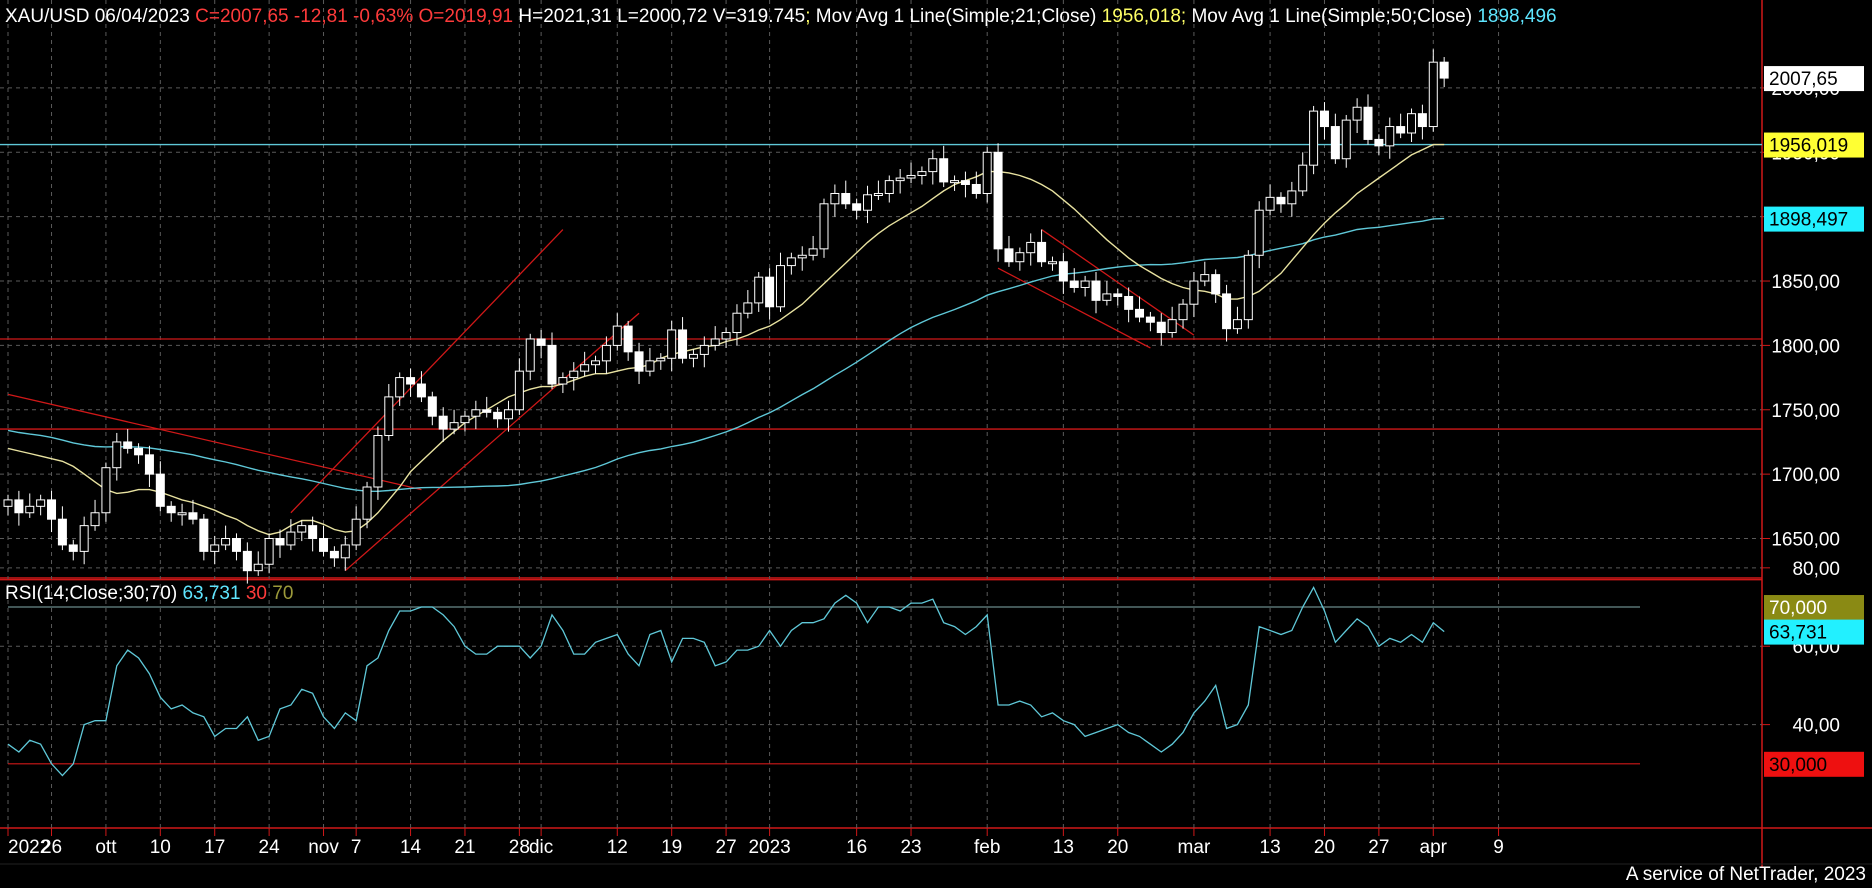 The height and width of the screenshot is (888, 1872). Describe the element at coordinates (1270, 847) in the screenshot. I see `date-tick-label: 13` at that location.